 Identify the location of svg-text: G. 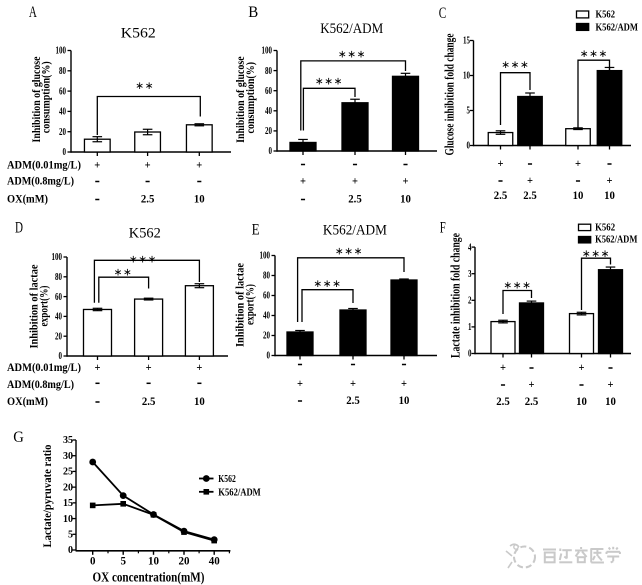
(18, 437).